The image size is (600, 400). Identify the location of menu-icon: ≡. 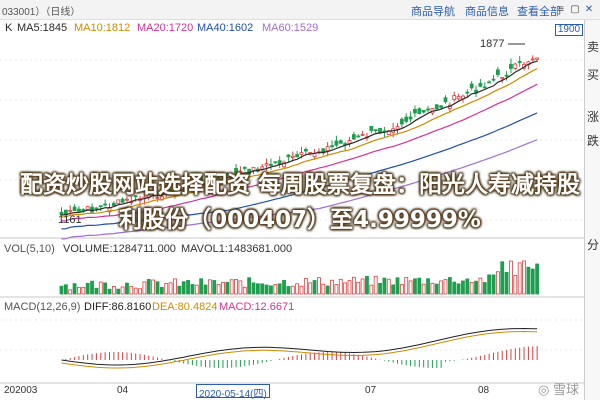
(561, 9).